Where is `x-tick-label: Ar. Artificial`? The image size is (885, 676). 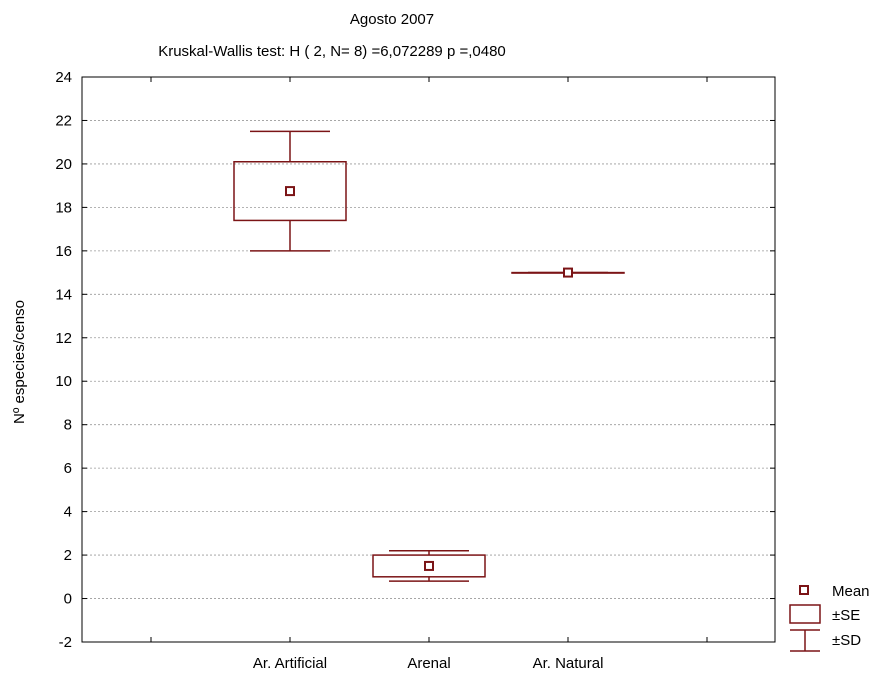
x-tick-label: Ar. Artificial is located at coordinates (290, 663).